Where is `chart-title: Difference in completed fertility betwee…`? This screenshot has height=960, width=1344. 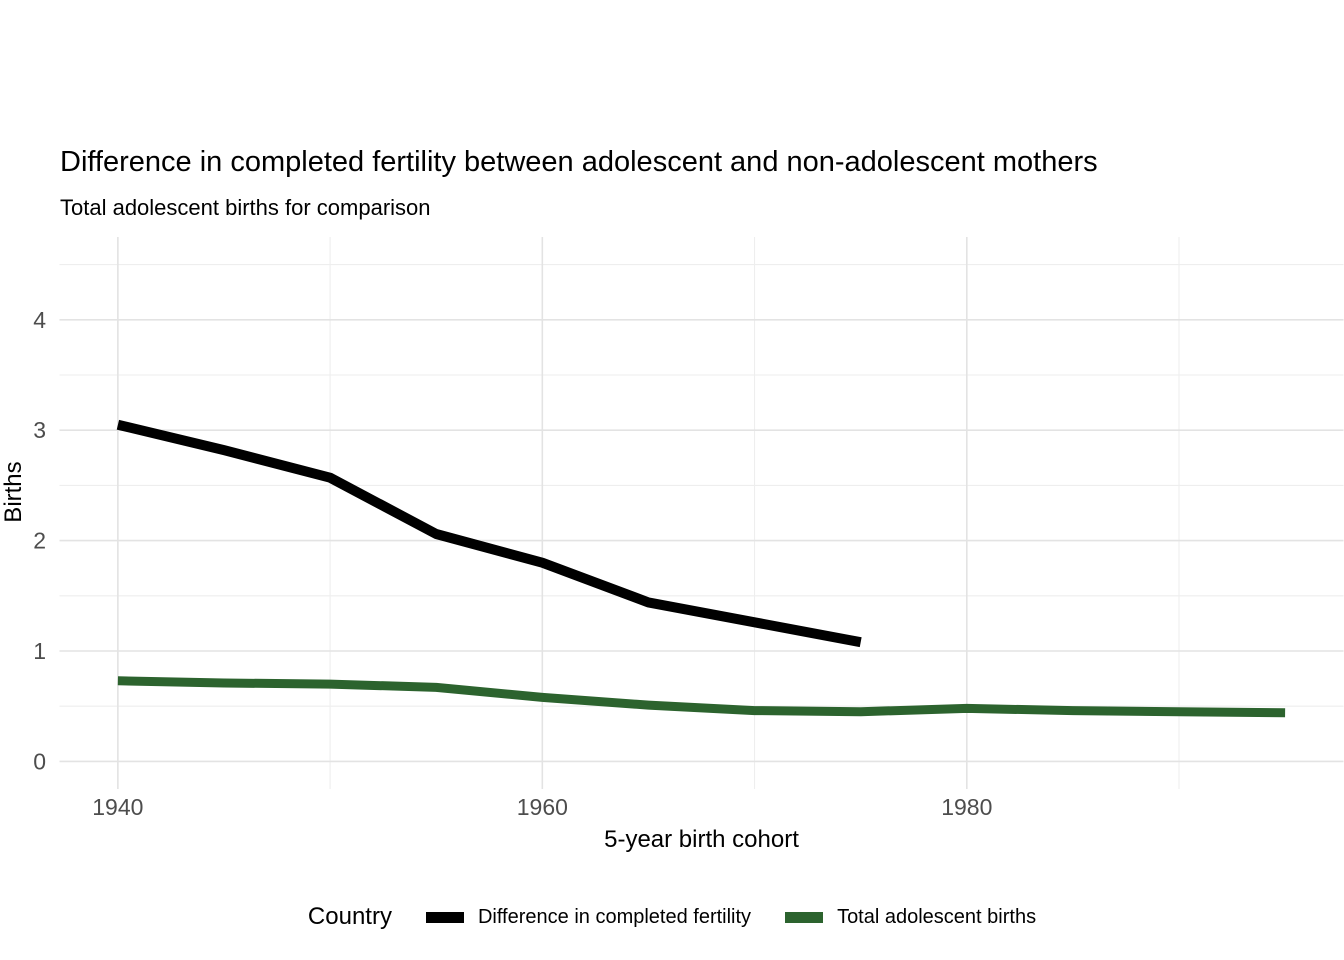 chart-title: Difference in completed fertility betwee… is located at coordinates (579, 162).